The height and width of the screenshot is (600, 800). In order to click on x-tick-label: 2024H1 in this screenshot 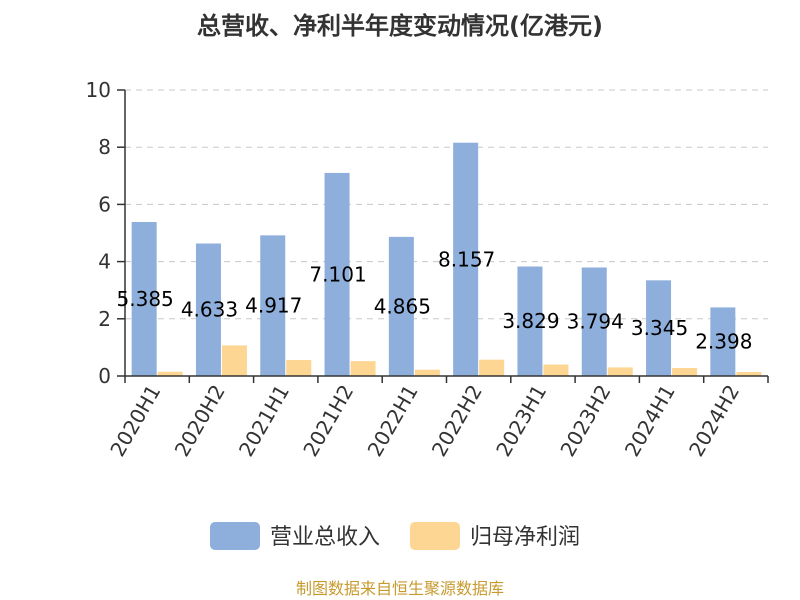, I will do `click(650, 421)`.